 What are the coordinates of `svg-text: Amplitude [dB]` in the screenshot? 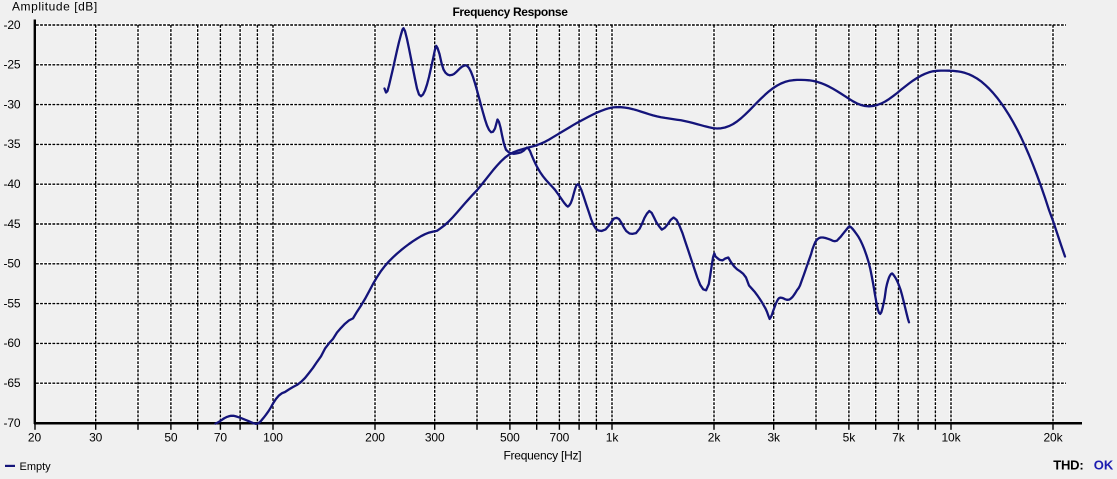 It's located at (55, 7).